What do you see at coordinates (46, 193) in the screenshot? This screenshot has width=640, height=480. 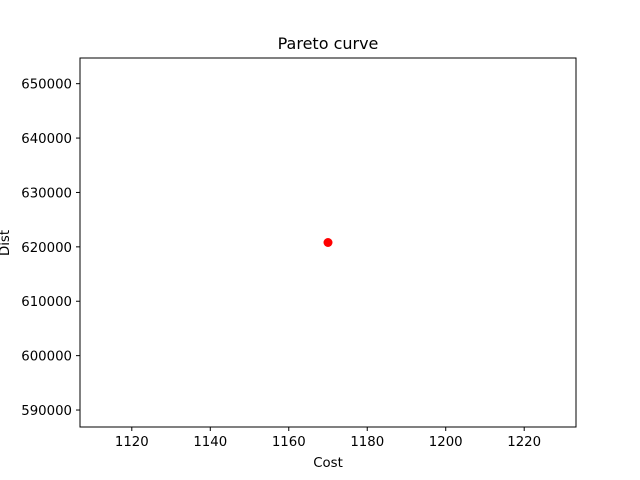 I see `y-tick-label: 630000` at bounding box center [46, 193].